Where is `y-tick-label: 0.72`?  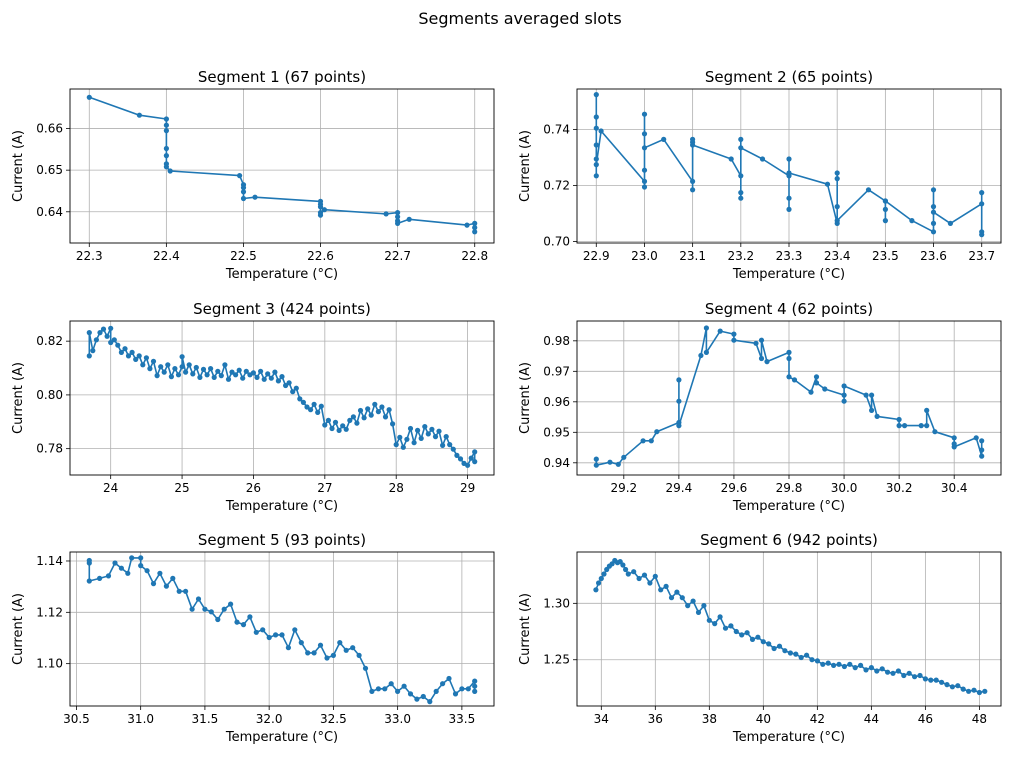
y-tick-label: 0.72 is located at coordinates (556, 186).